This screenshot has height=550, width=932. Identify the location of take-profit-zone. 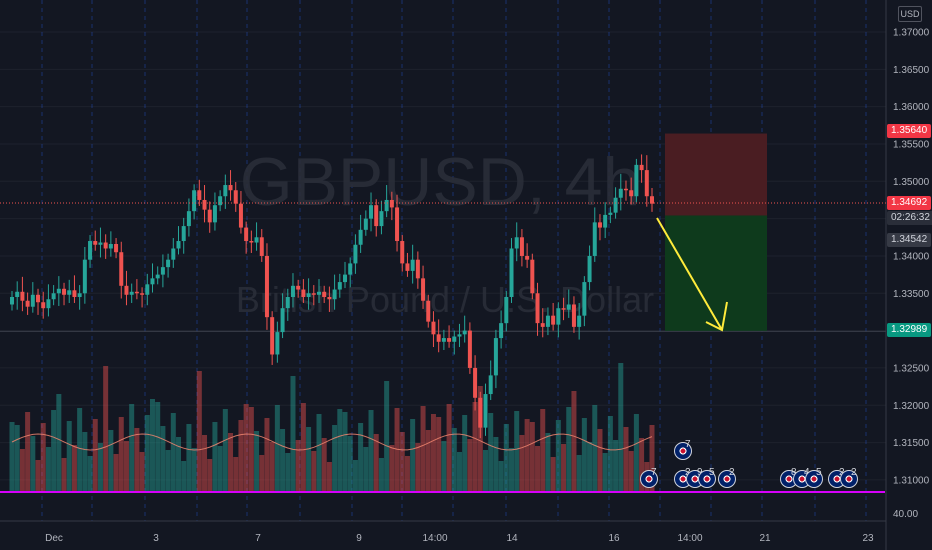
(716, 273).